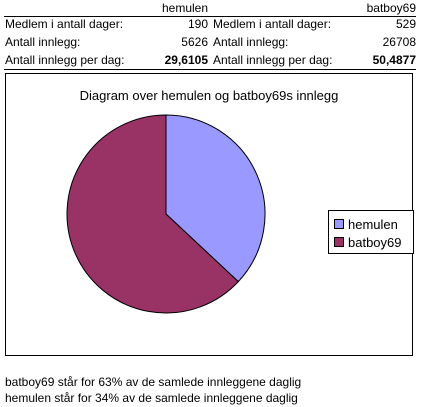 The width and height of the screenshot is (421, 407). I want to click on value-perday-hemulen: 29,6105, so click(186, 60).